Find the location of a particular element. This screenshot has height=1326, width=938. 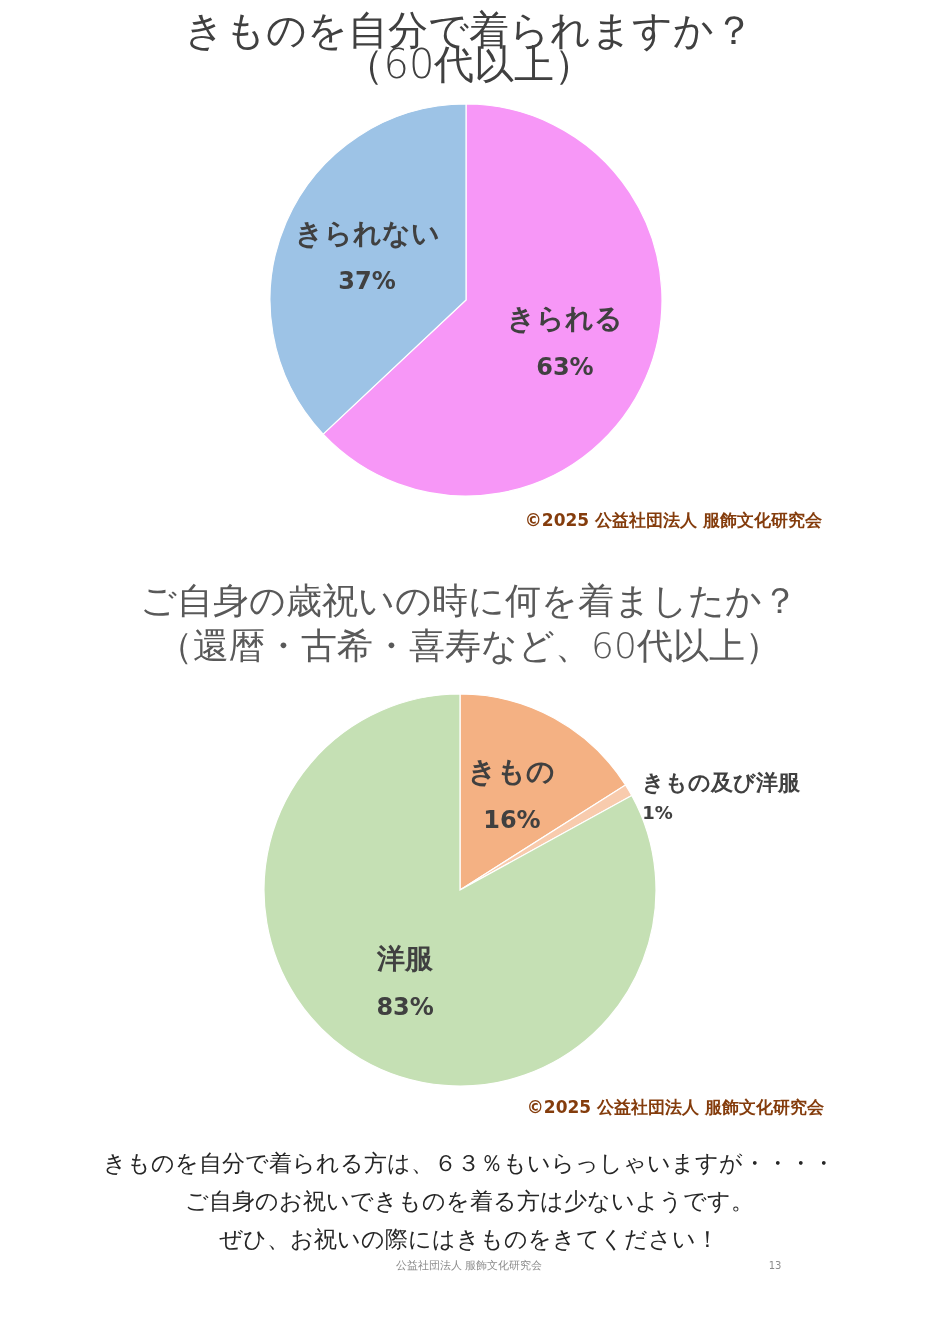

slice-label: 洋服 is located at coordinates (405, 959).